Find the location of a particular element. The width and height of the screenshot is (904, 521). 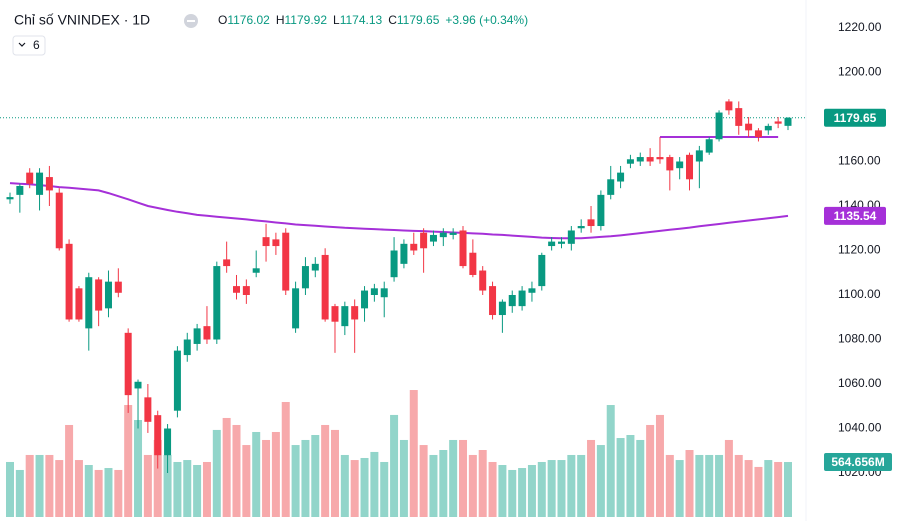

moving-average is located at coordinates (399, 211).